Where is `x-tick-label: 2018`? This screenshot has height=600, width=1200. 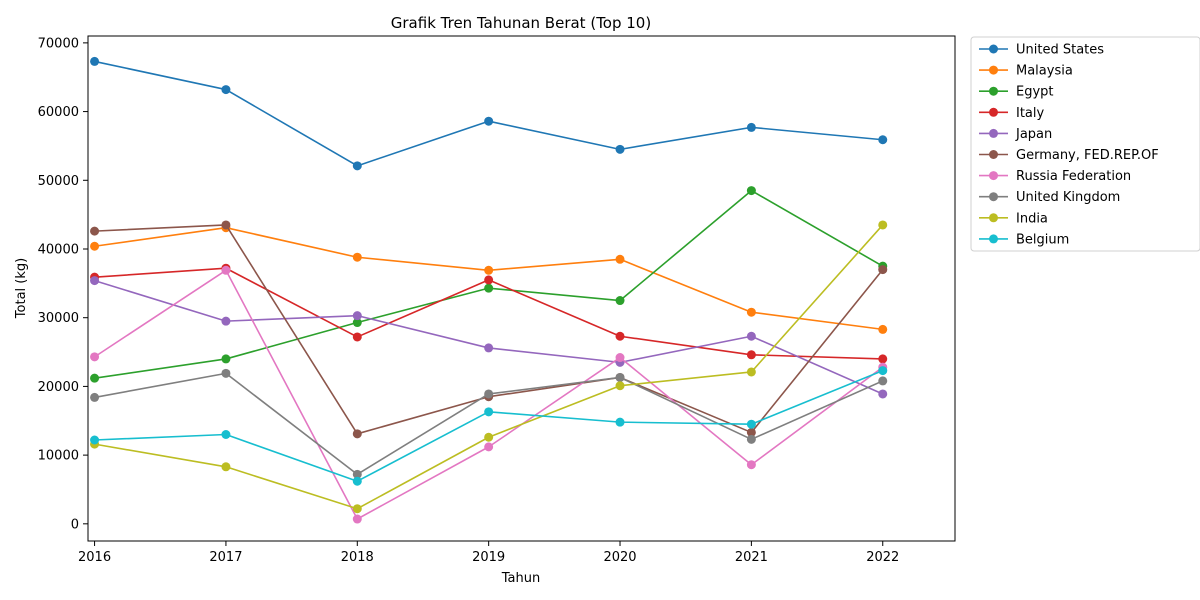
x-tick-label: 2018 is located at coordinates (357, 557).